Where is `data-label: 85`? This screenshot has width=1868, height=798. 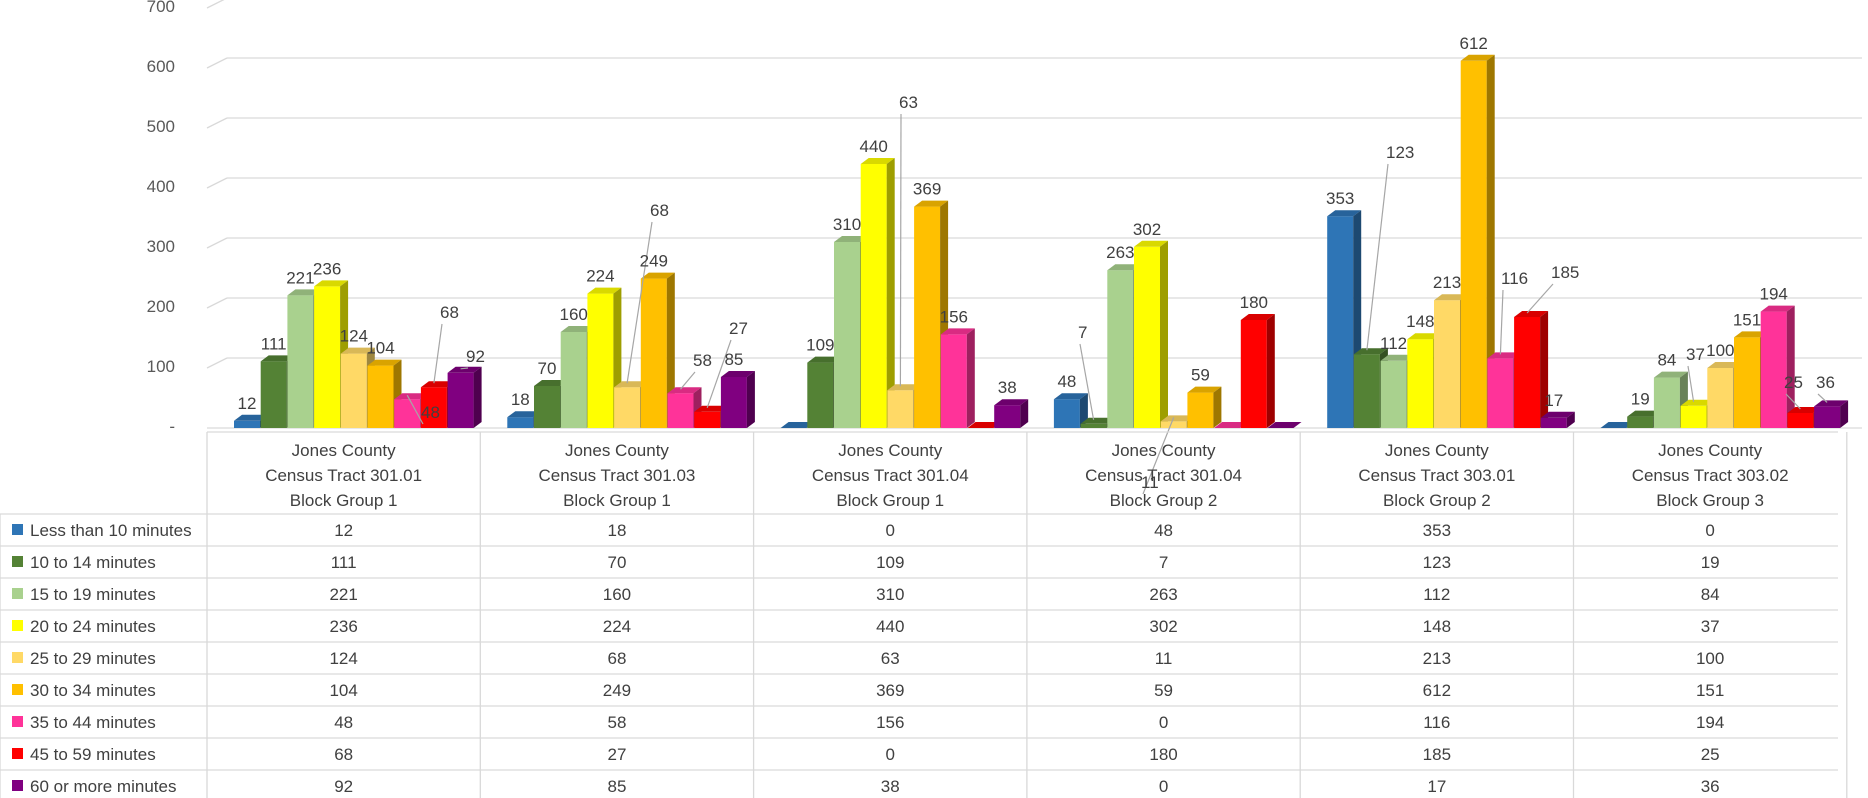 data-label: 85 is located at coordinates (733, 359).